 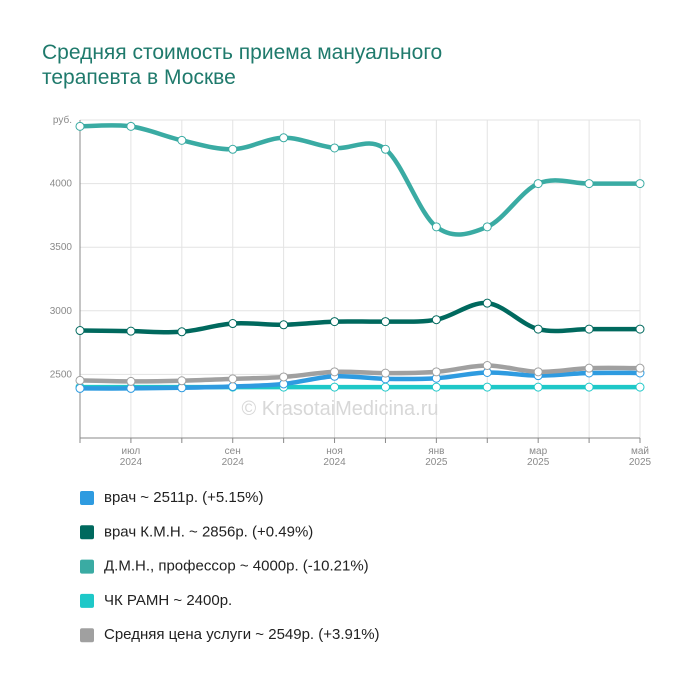 I want to click on legend-label: врач ~ 2511р. (+5.15%), so click(x=183, y=497).